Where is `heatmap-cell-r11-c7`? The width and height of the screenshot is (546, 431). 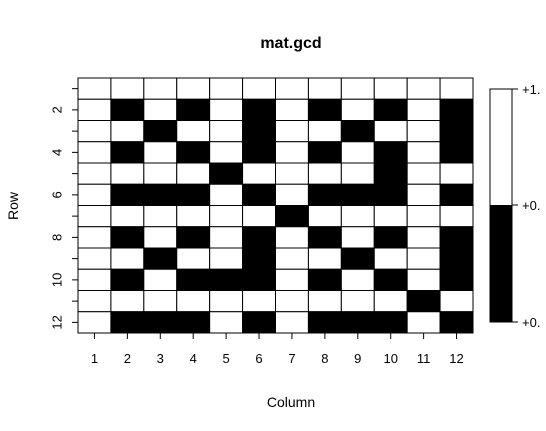 heatmap-cell-r11-c7 is located at coordinates (292, 301).